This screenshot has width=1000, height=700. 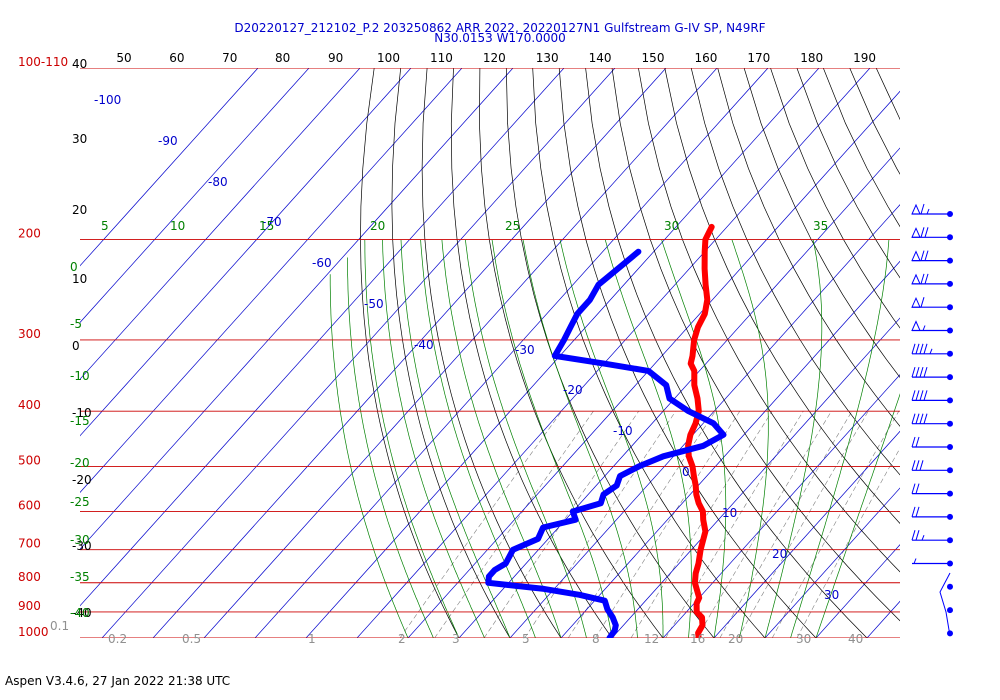 What do you see at coordinates (117, 639) in the screenshot?
I see `mixing-ratio-label: 0.2` at bounding box center [117, 639].